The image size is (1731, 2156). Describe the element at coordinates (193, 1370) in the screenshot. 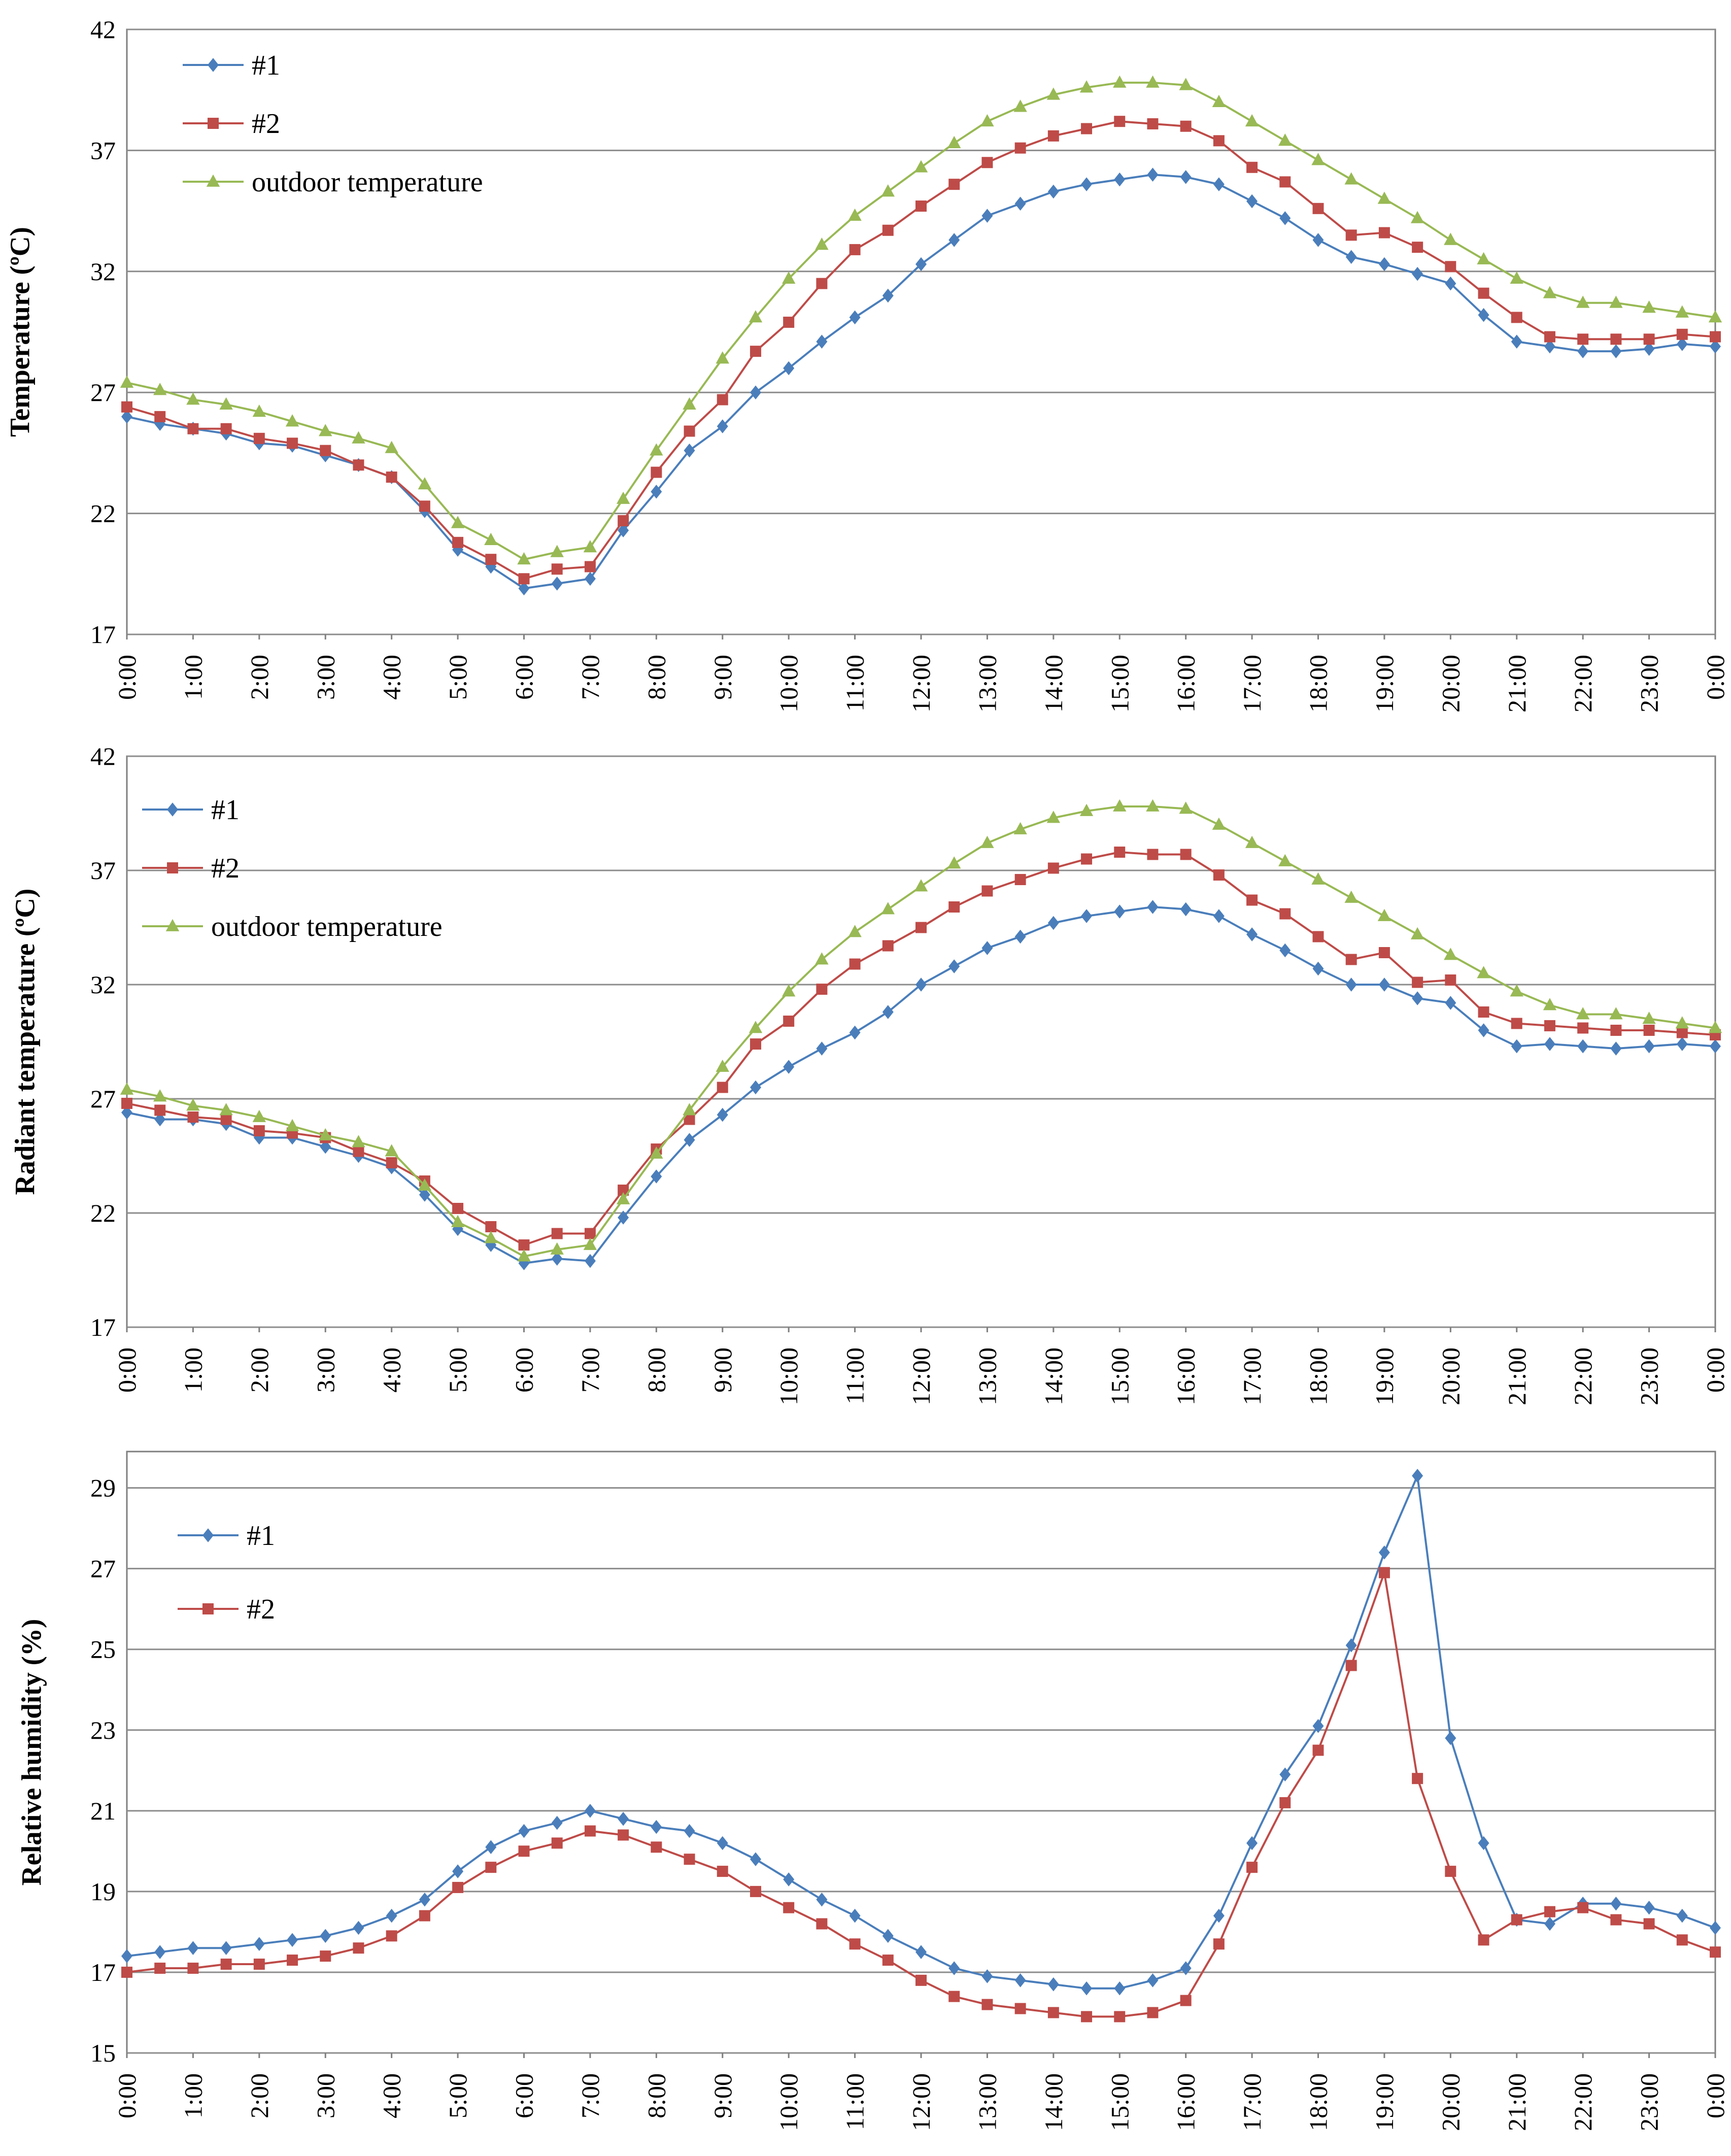

I see `x-tick-label: 1:00` at that location.